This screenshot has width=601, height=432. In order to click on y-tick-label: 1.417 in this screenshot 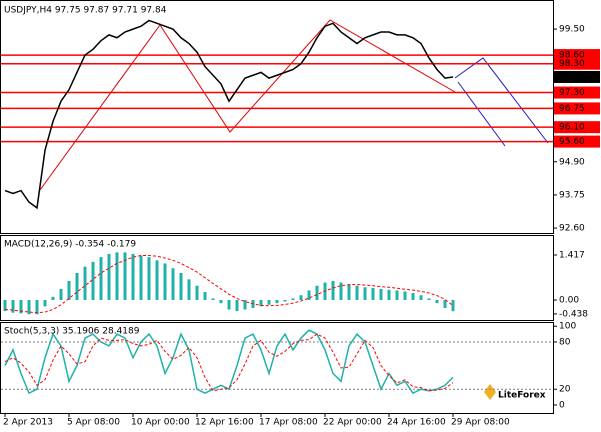, I will do `click(572, 255)`.